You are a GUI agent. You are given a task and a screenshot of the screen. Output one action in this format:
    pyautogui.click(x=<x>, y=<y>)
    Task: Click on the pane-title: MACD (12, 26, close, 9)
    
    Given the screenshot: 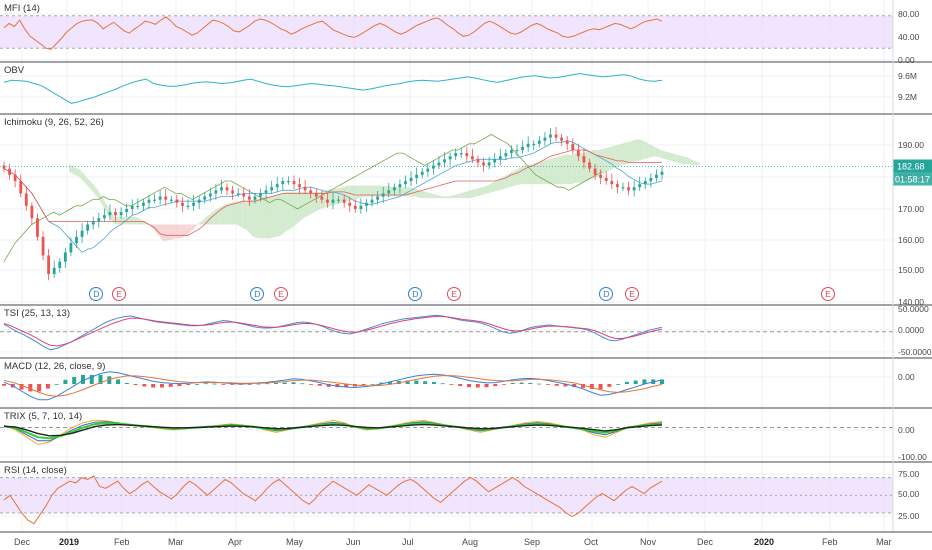 What is the action you would take?
    pyautogui.click(x=54, y=366)
    